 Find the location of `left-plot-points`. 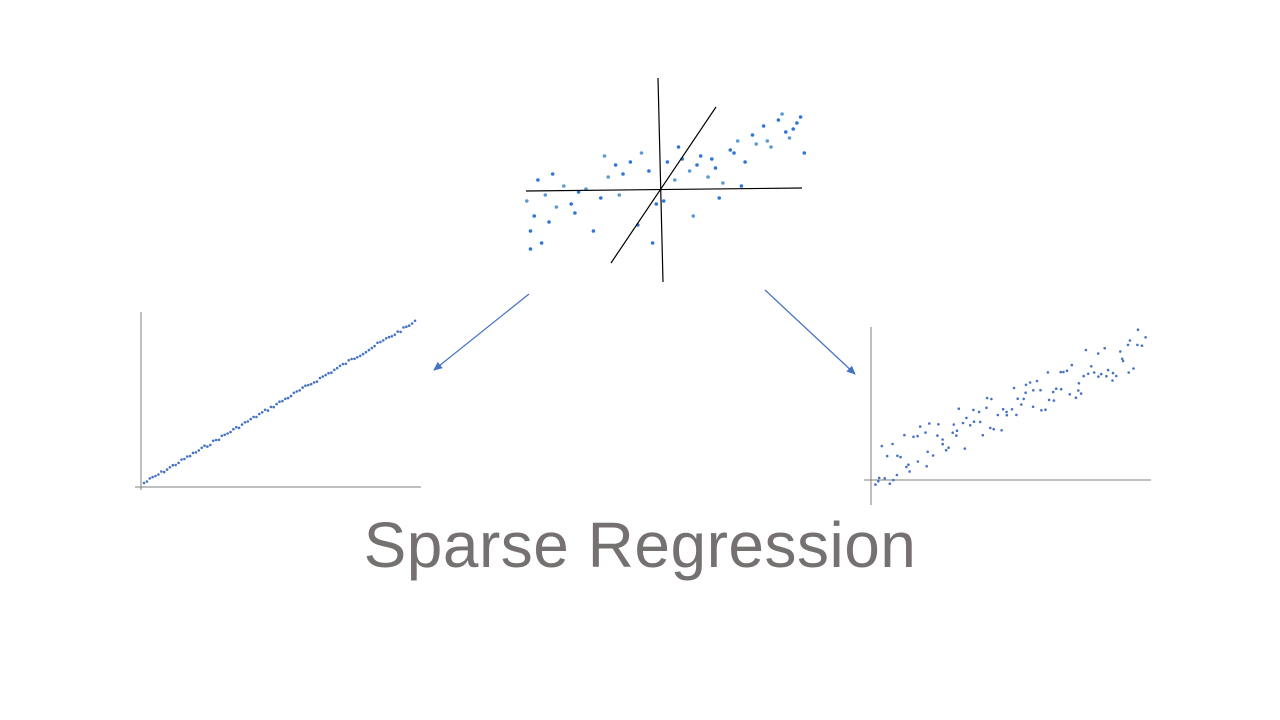

left-plot-points is located at coordinates (279, 402).